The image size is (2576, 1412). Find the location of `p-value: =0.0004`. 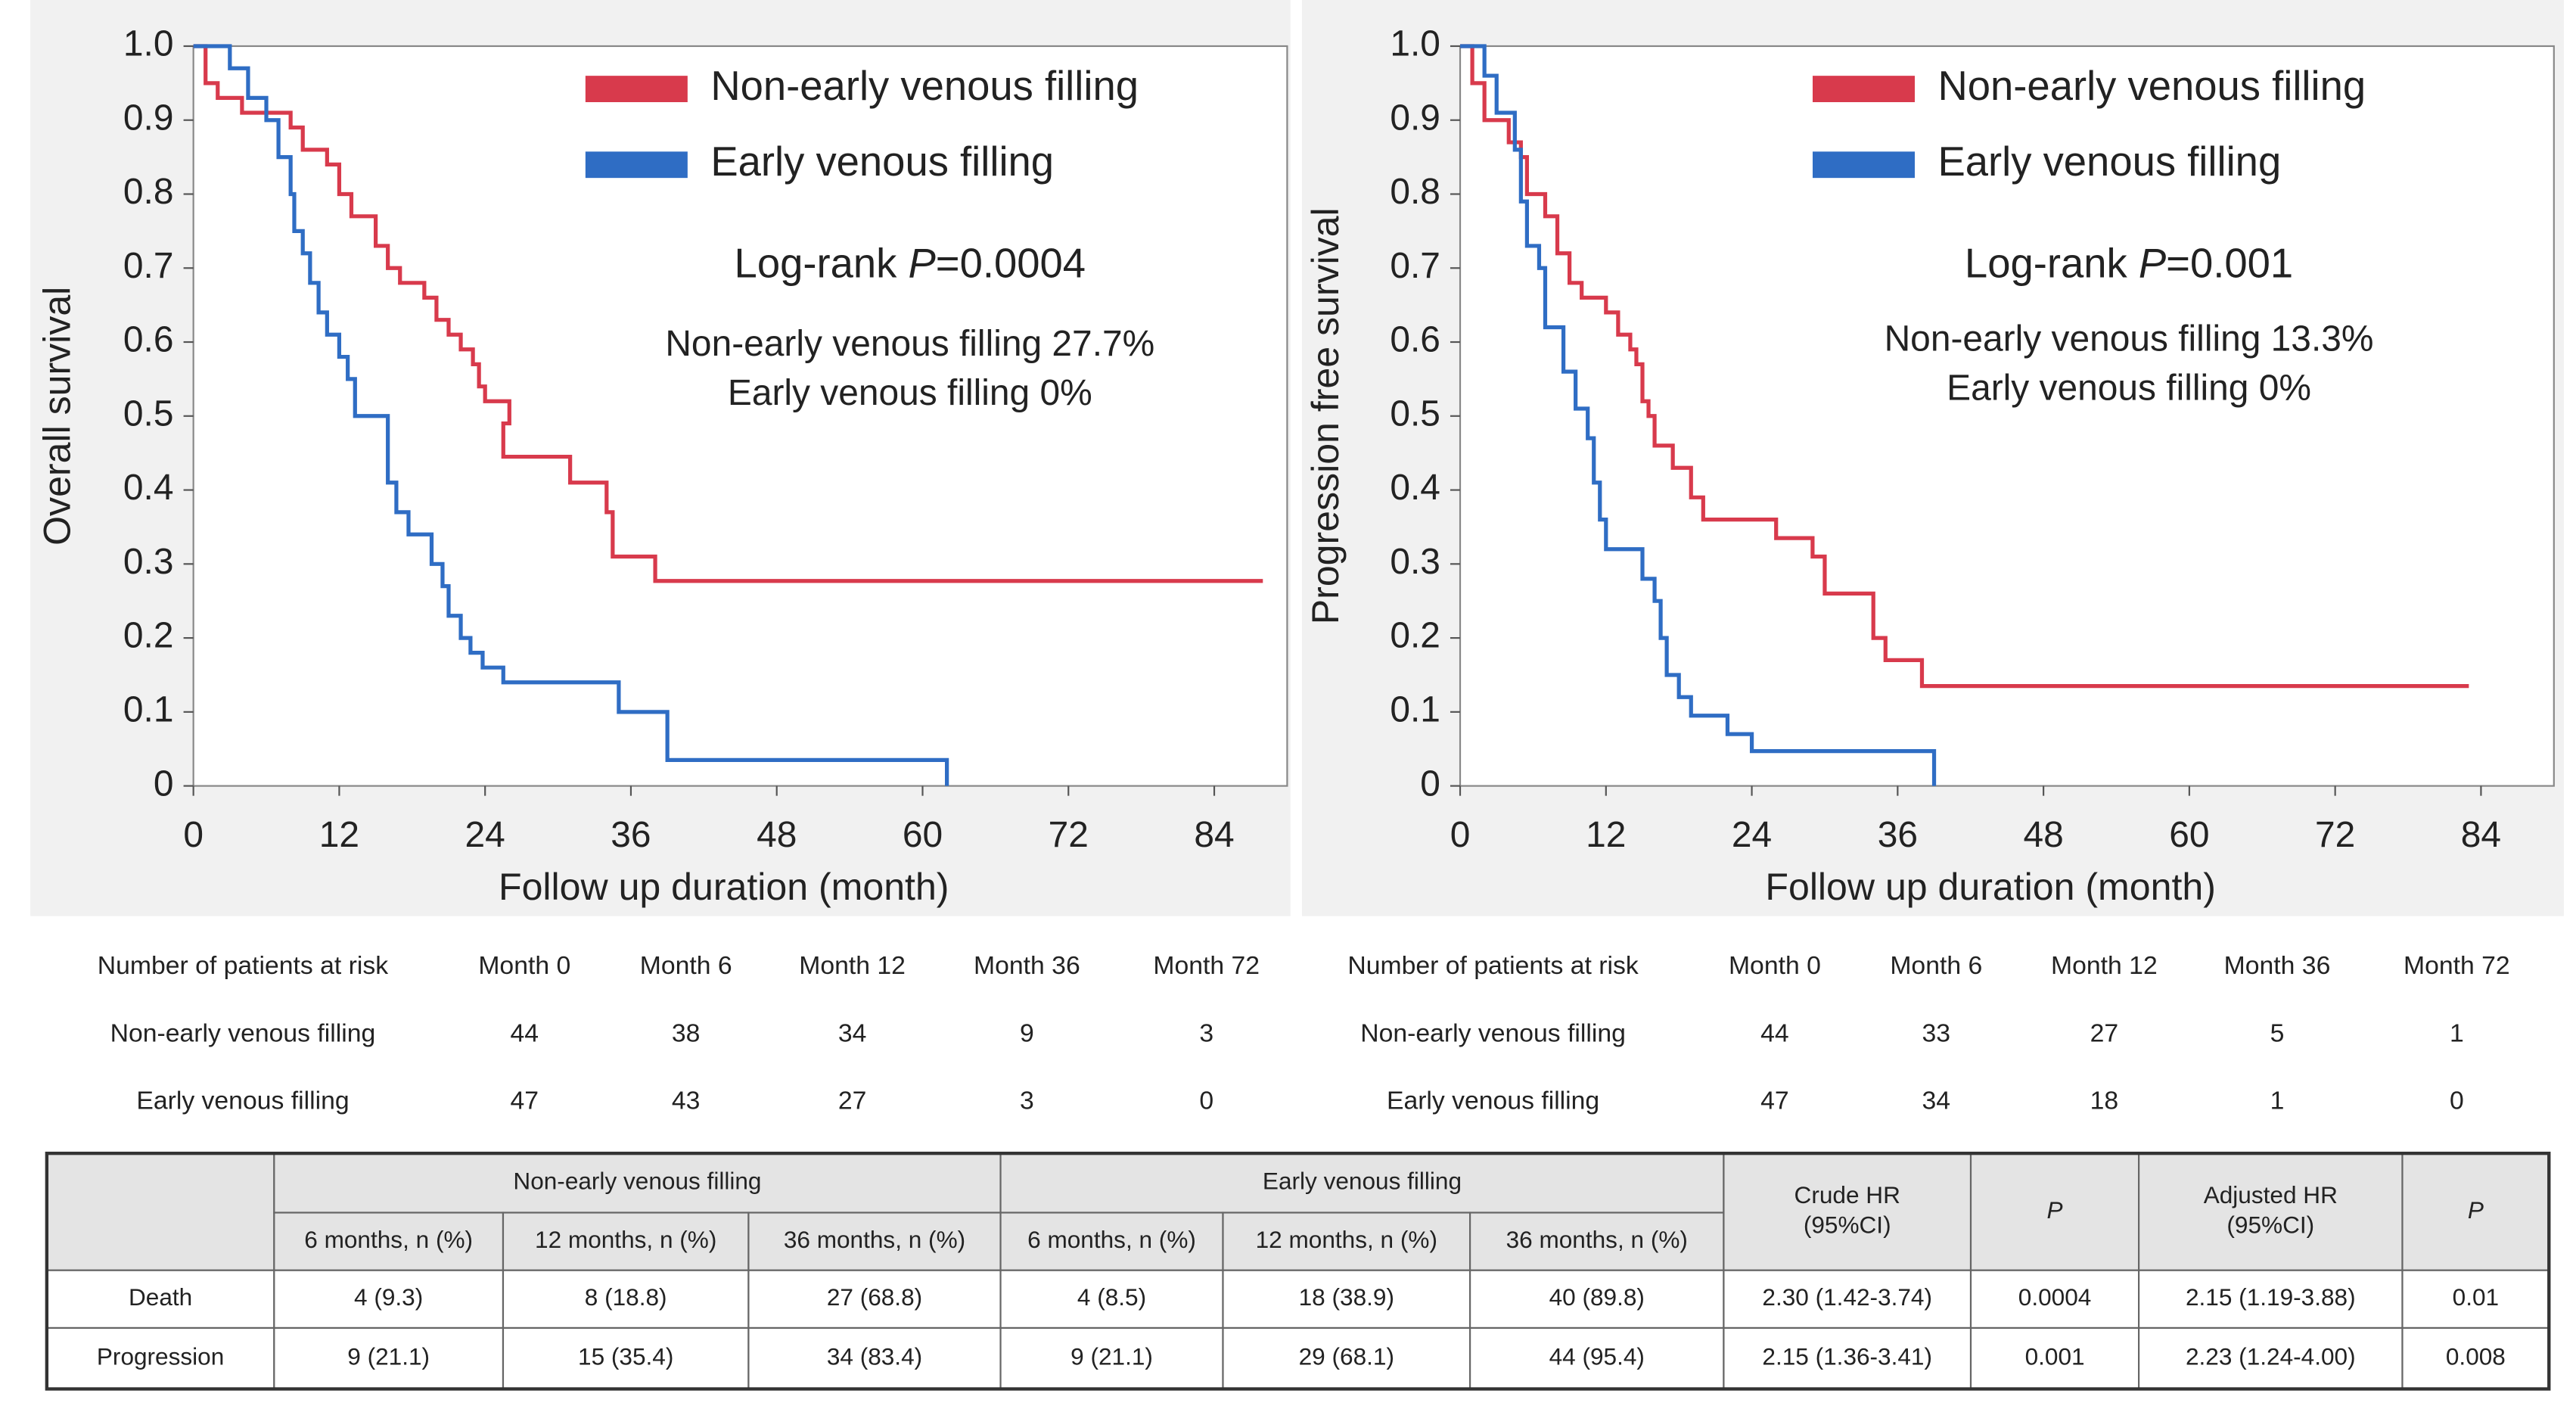

p-value: =0.0004 is located at coordinates (1011, 264).